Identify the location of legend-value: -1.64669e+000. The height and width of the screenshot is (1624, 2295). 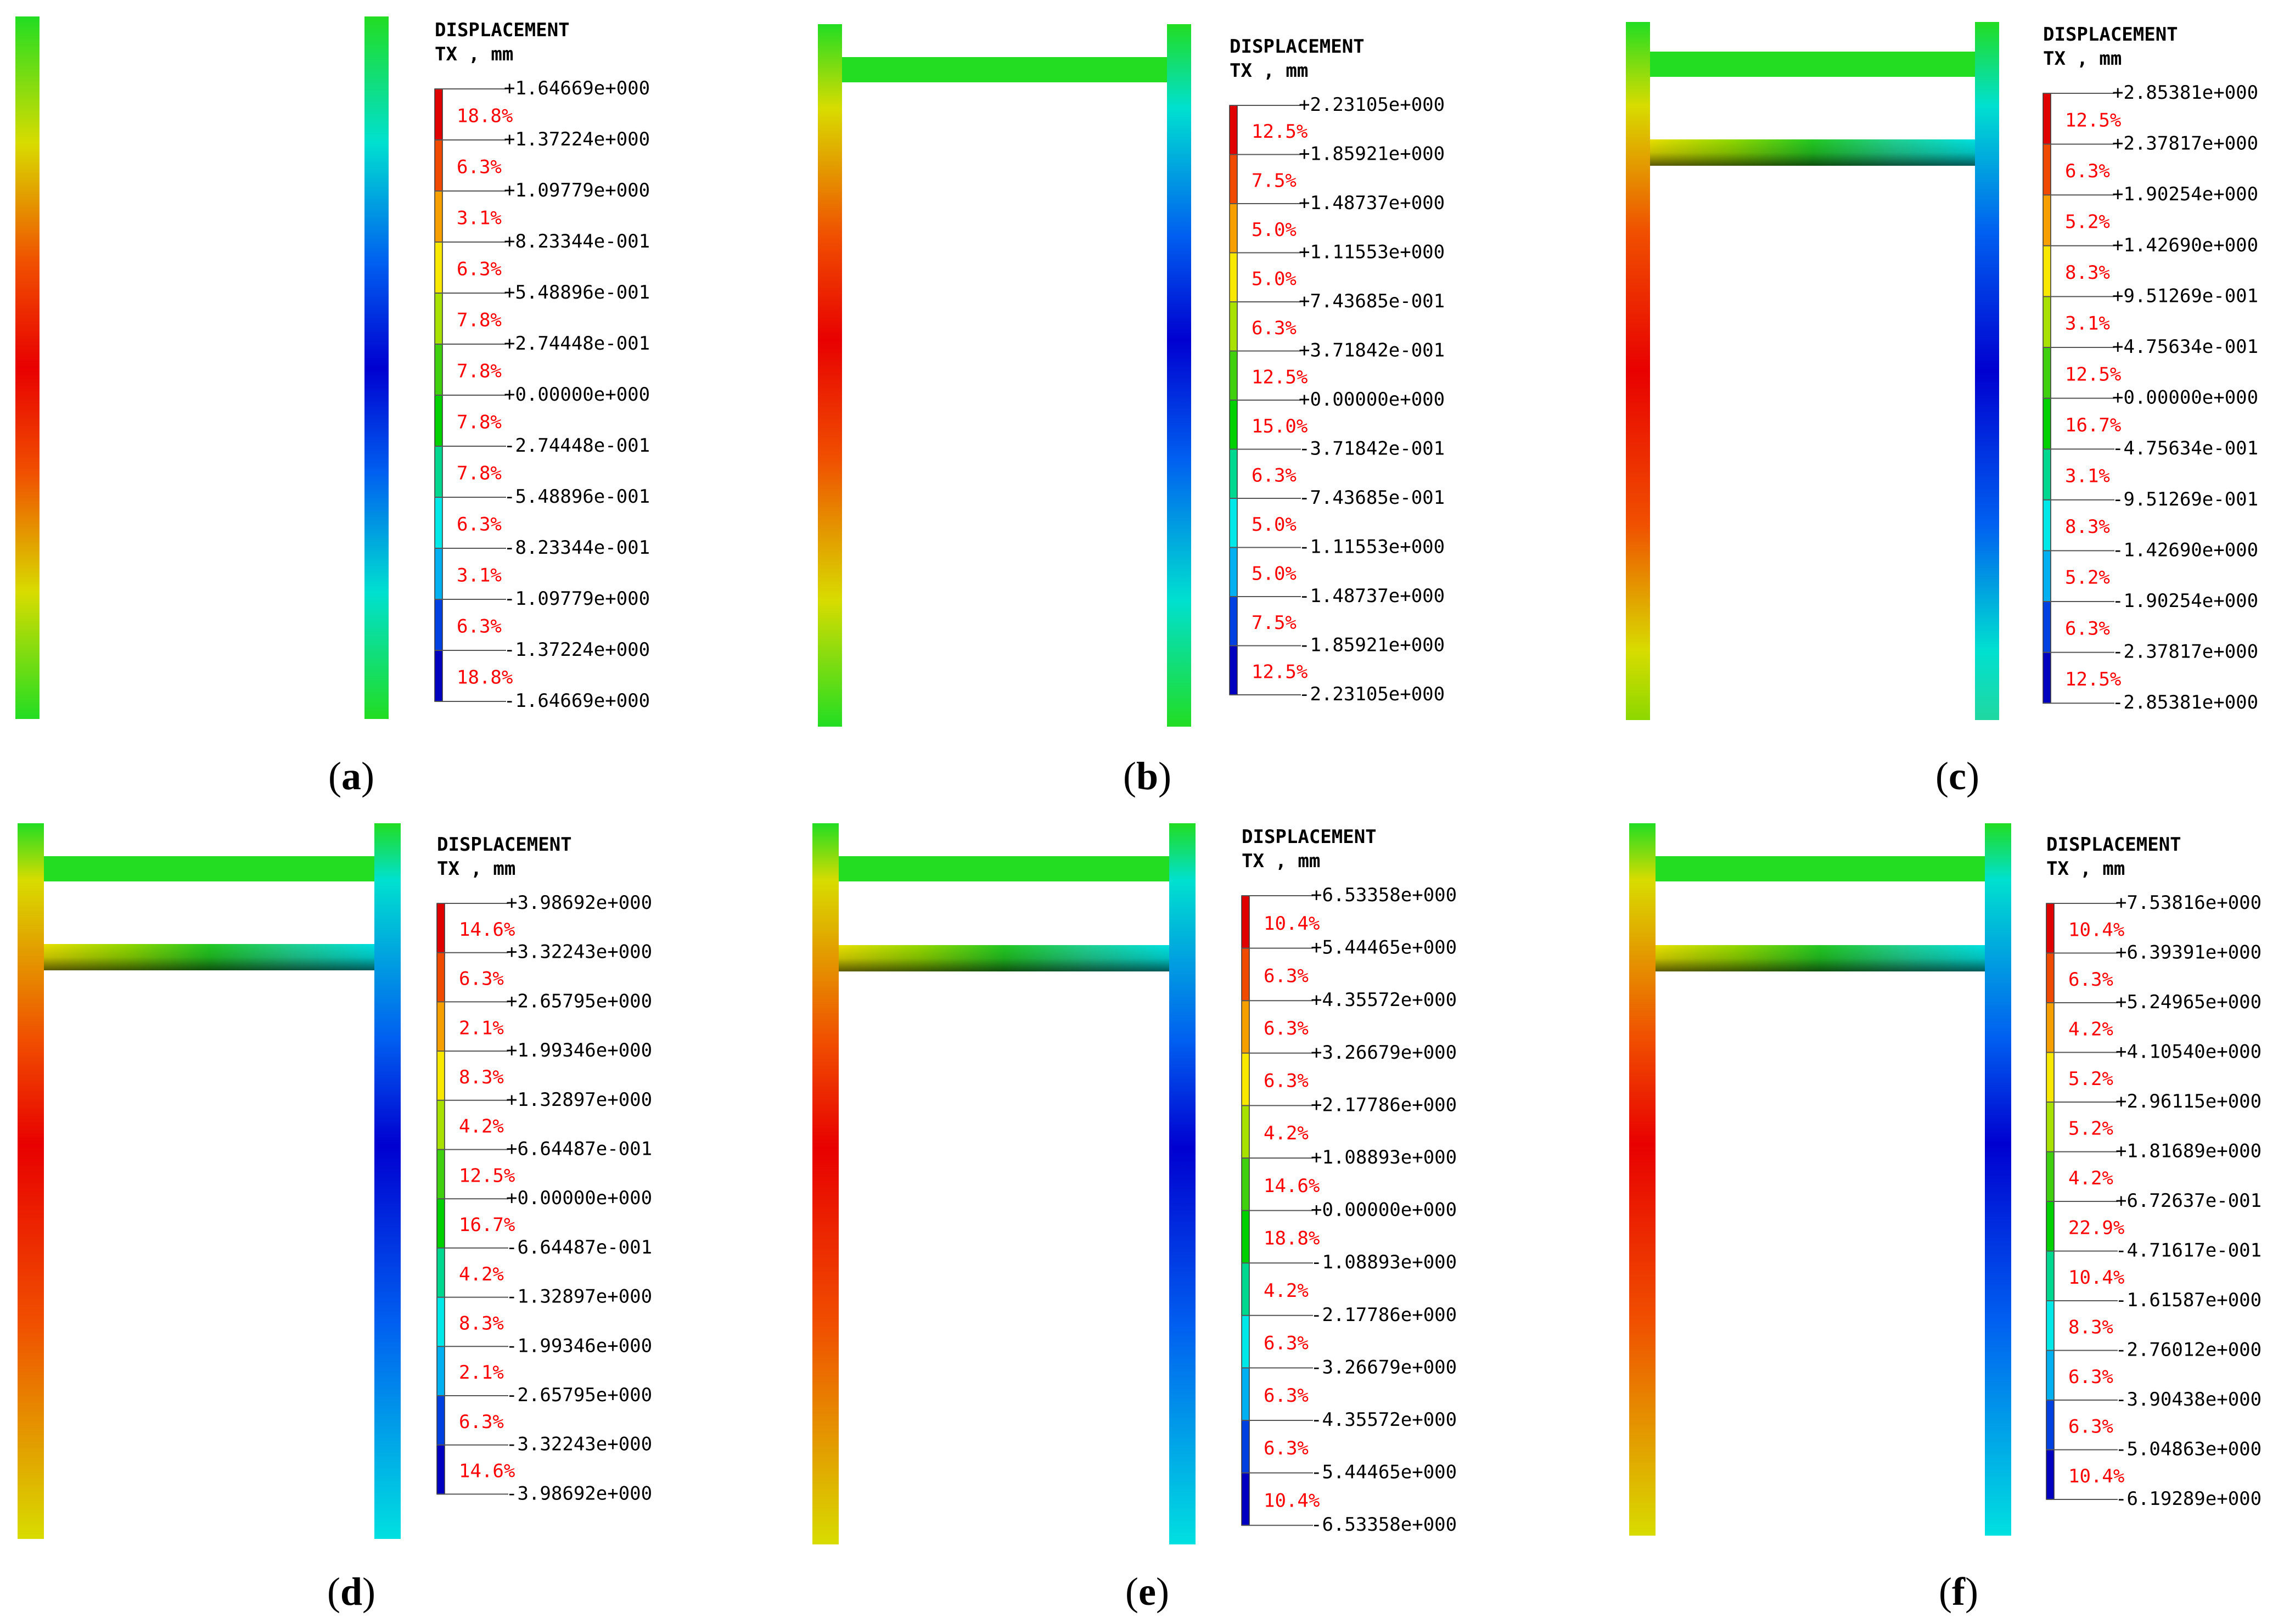
(577, 701).